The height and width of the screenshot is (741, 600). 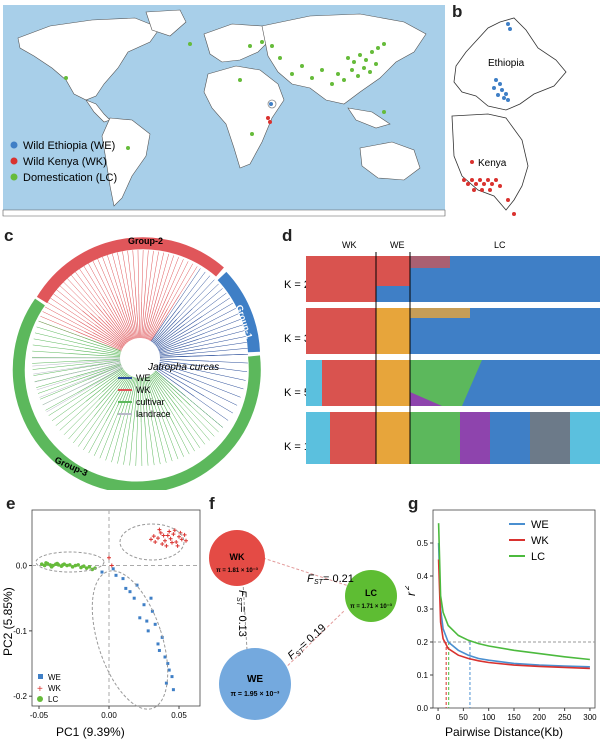 I want to click on x-tick-label: -0.05, so click(x=39, y=715).